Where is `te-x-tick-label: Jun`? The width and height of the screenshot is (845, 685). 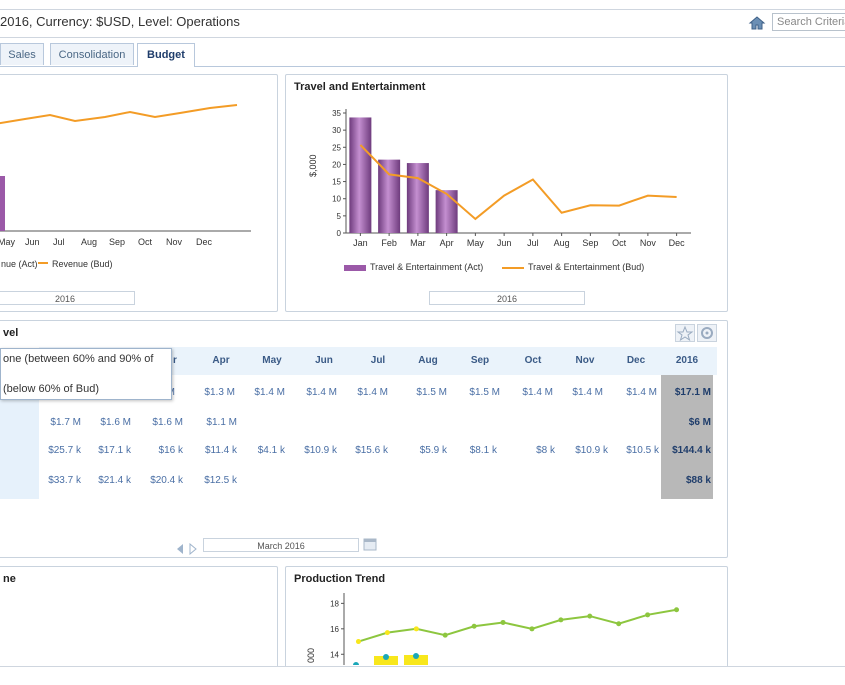 te-x-tick-label: Jun is located at coordinates (504, 243).